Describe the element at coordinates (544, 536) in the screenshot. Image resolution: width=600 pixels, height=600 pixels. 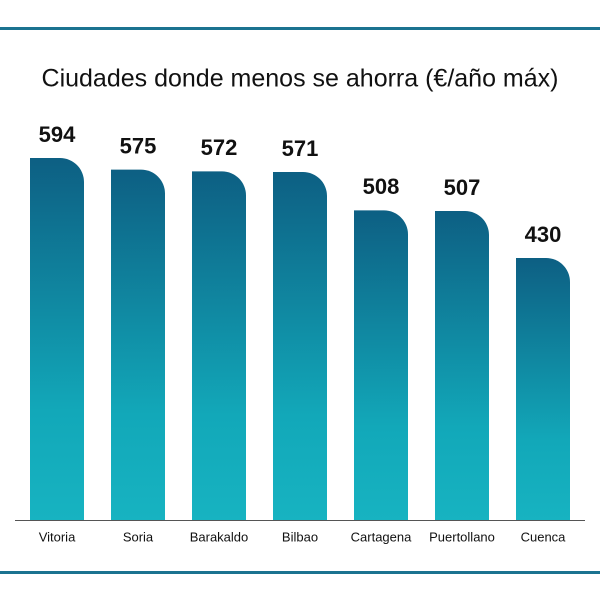
I see `x-tick-label: Cuenca` at that location.